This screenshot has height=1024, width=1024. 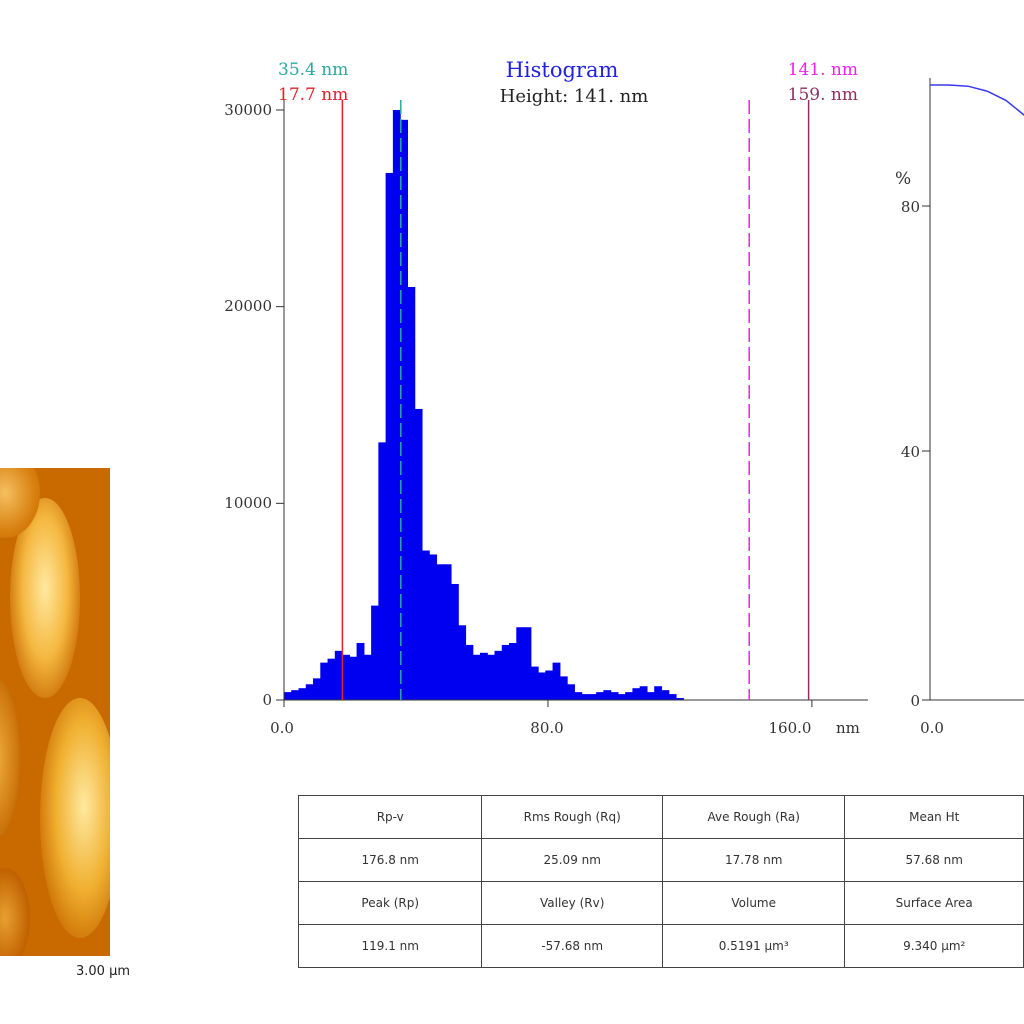 What do you see at coordinates (934, 817) in the screenshot?
I see `stats-header-cell: Mean Ht` at bounding box center [934, 817].